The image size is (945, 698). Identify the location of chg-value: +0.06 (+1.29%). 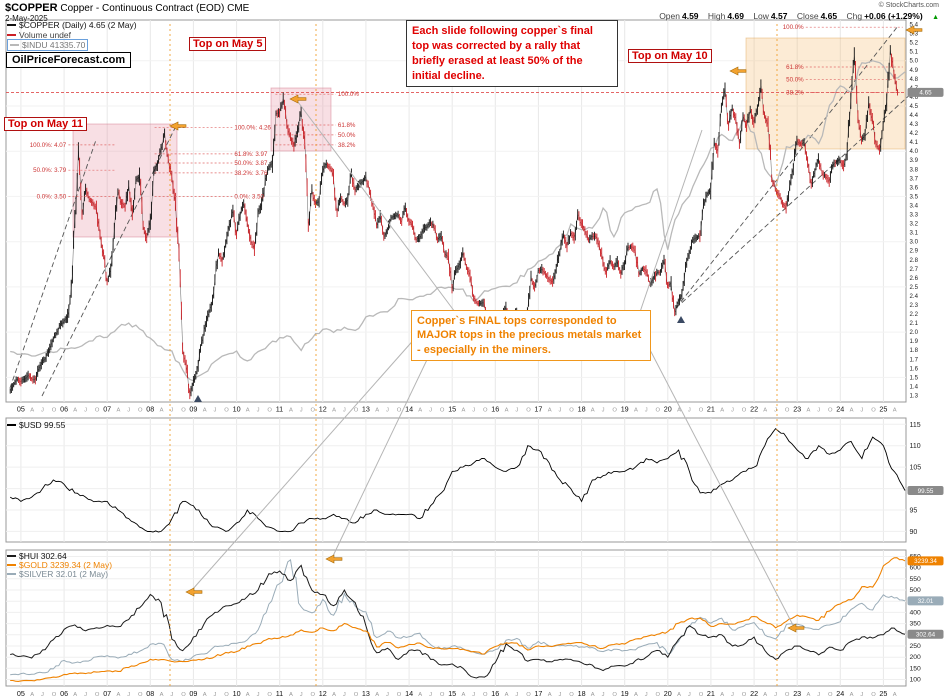
(893, 16).